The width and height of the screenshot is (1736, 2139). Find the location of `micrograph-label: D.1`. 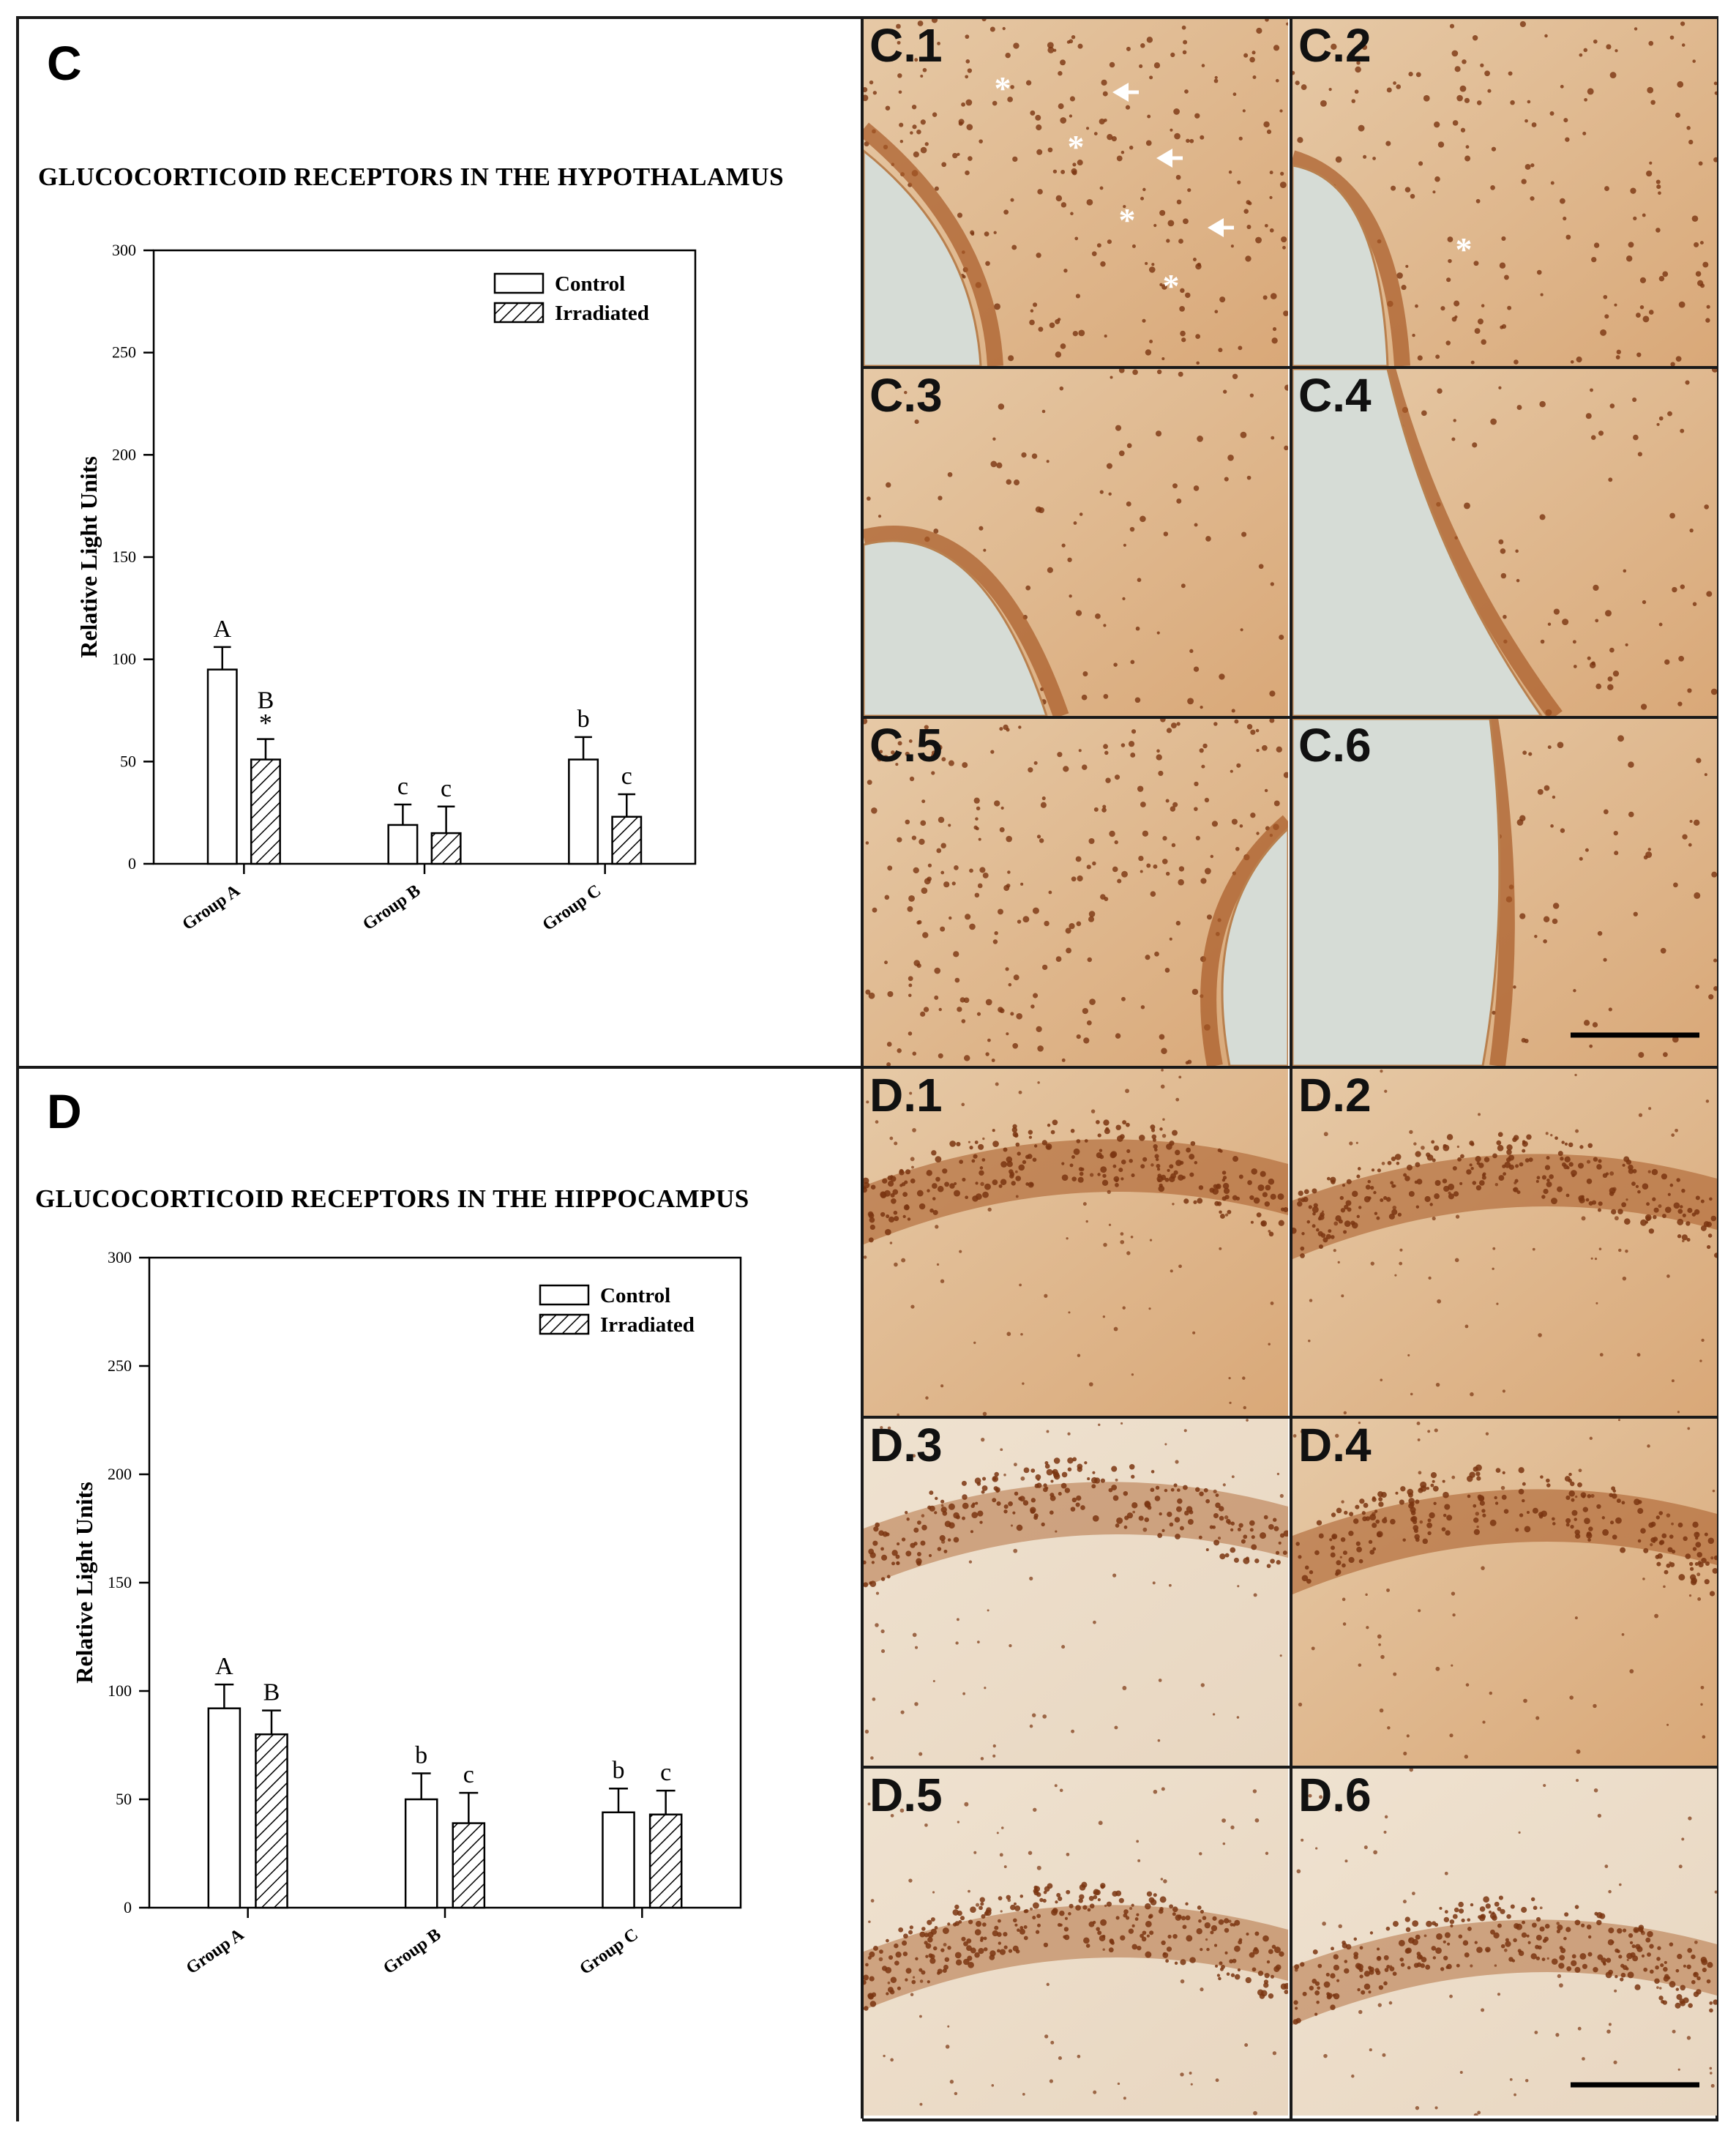

micrograph-label: D.1 is located at coordinates (906, 1095).